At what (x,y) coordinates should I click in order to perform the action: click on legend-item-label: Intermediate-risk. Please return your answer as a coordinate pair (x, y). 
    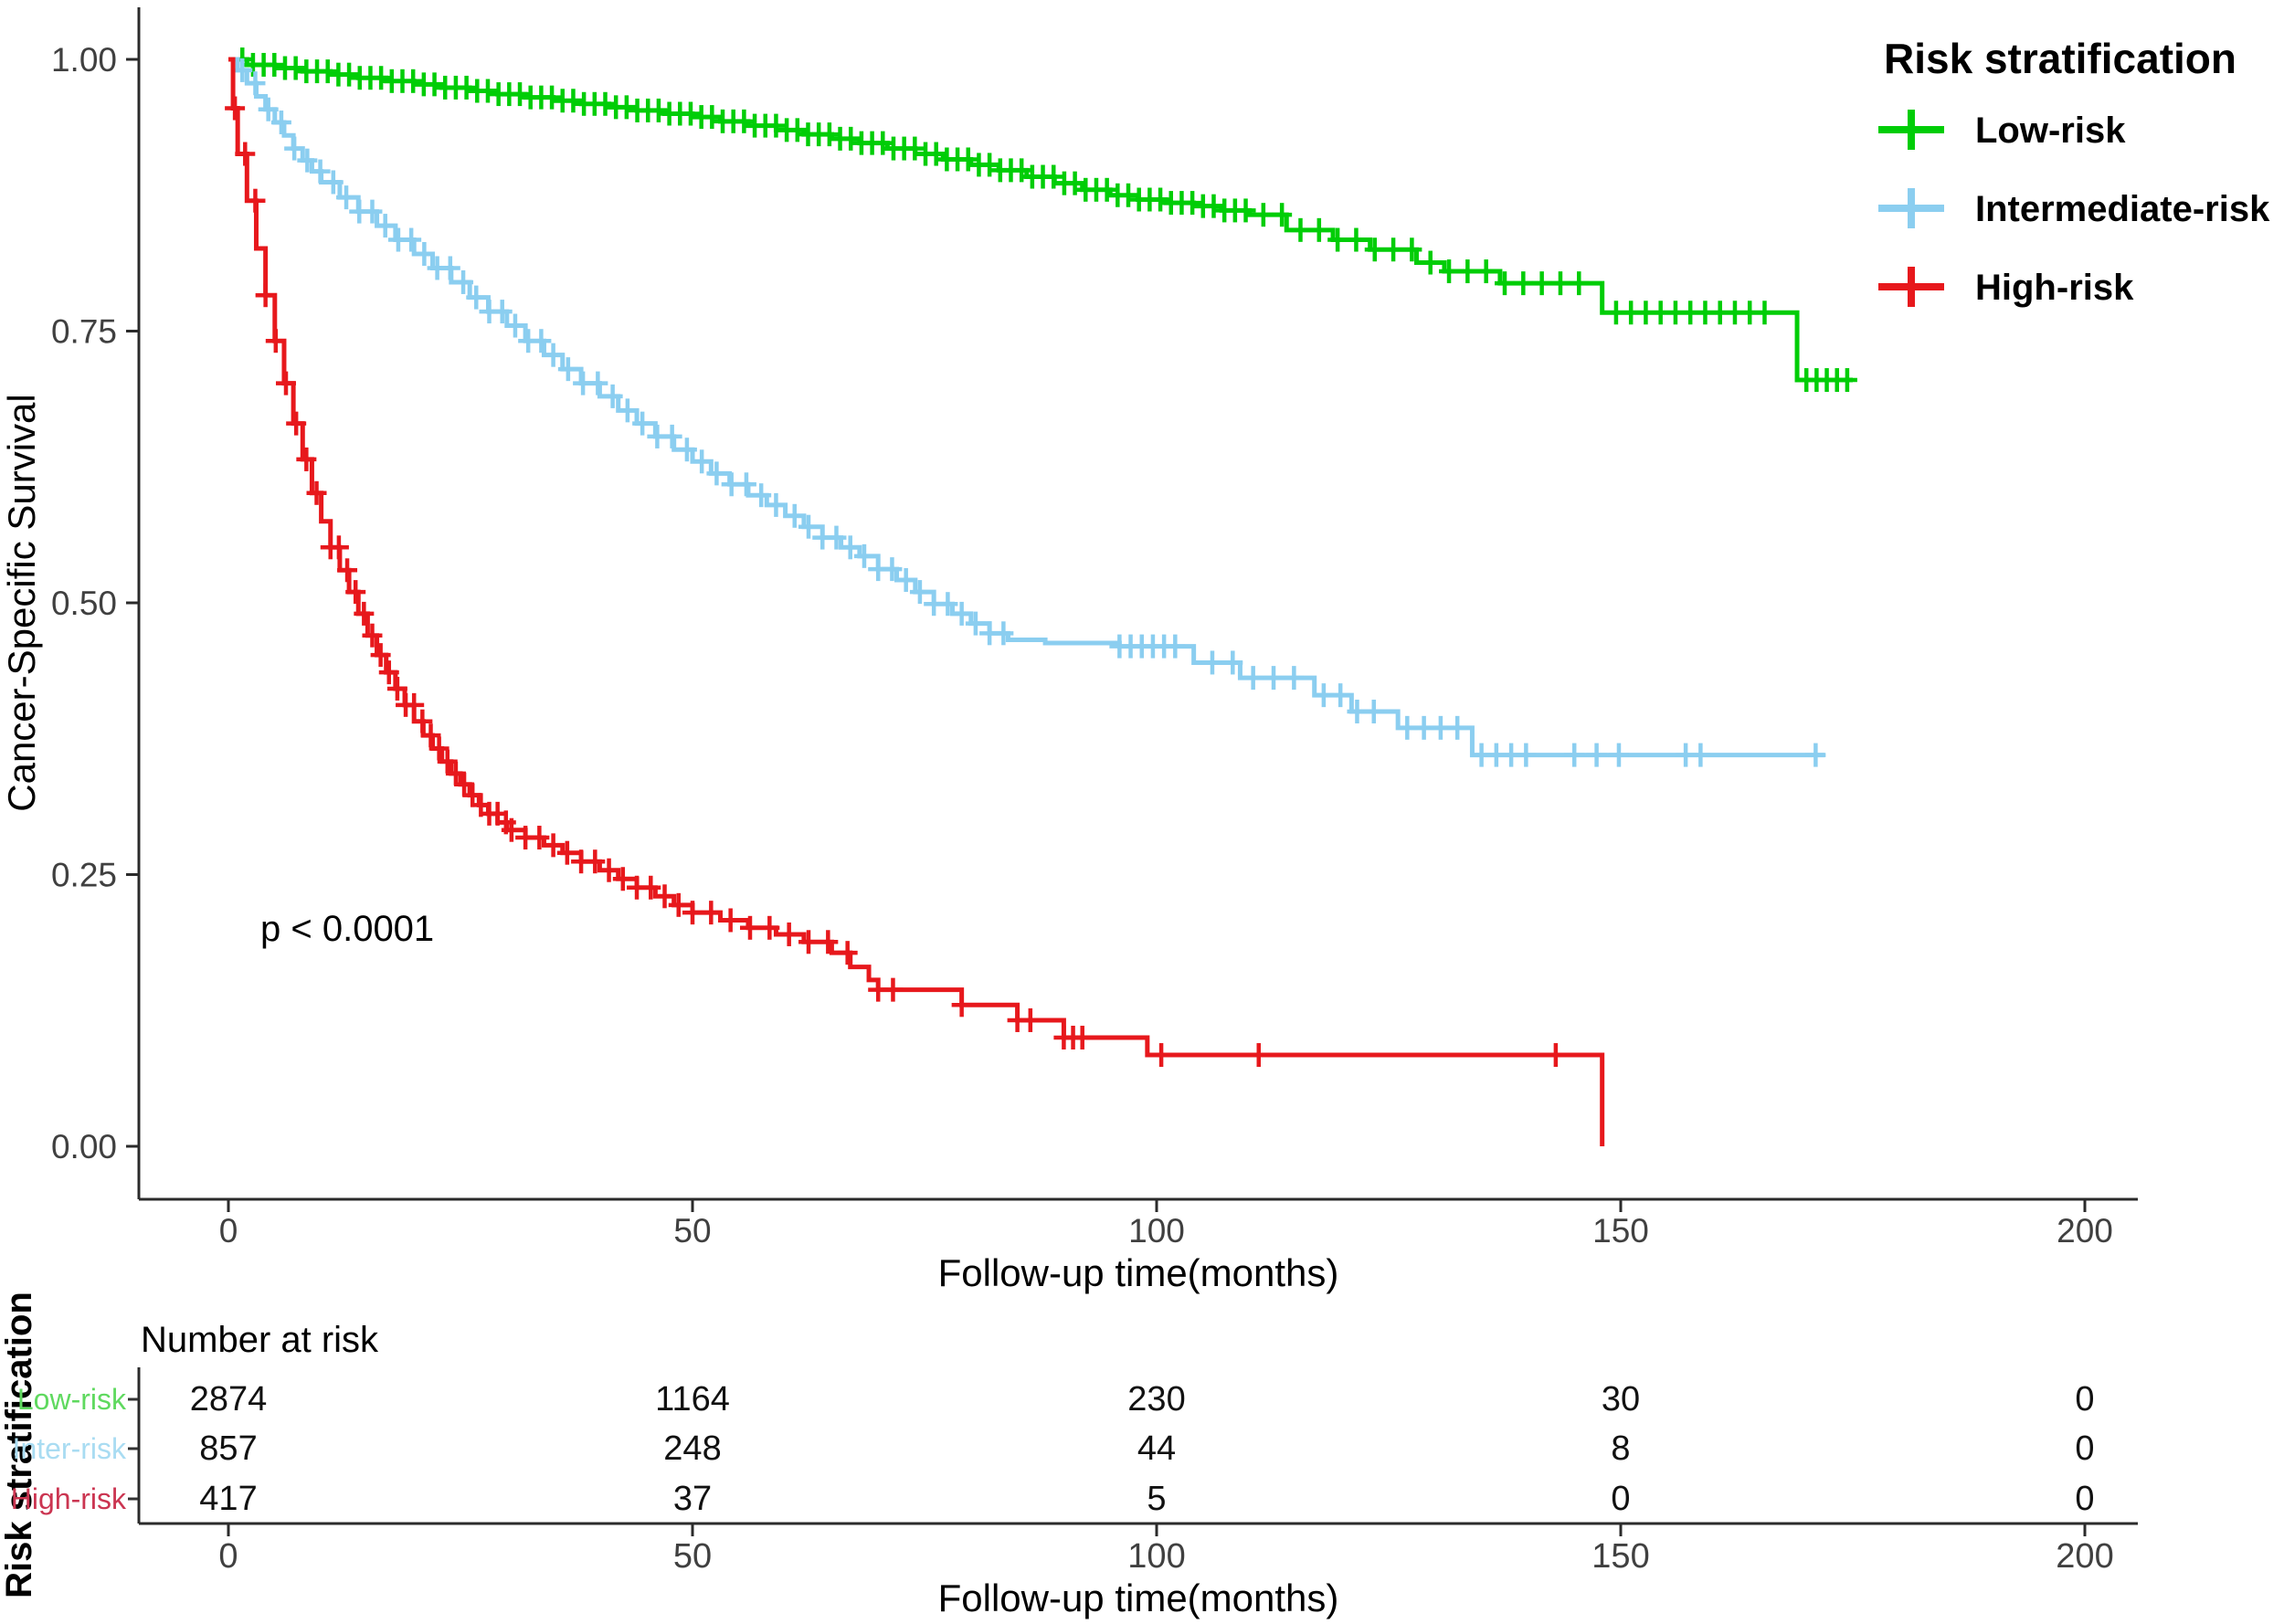
    Looking at the image, I should click on (2122, 209).